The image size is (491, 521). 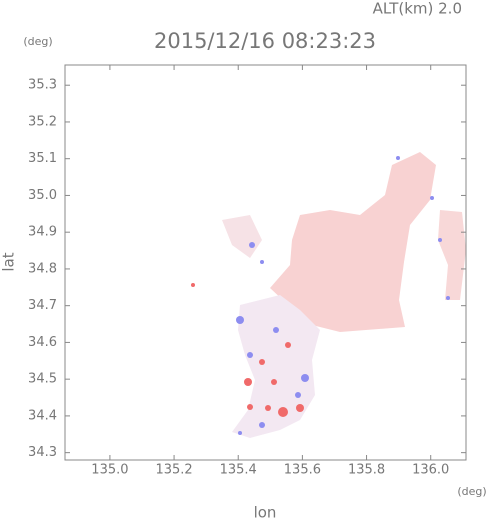 What do you see at coordinates (302, 470) in the screenshot?
I see `x-tick-label: 135.6` at bounding box center [302, 470].